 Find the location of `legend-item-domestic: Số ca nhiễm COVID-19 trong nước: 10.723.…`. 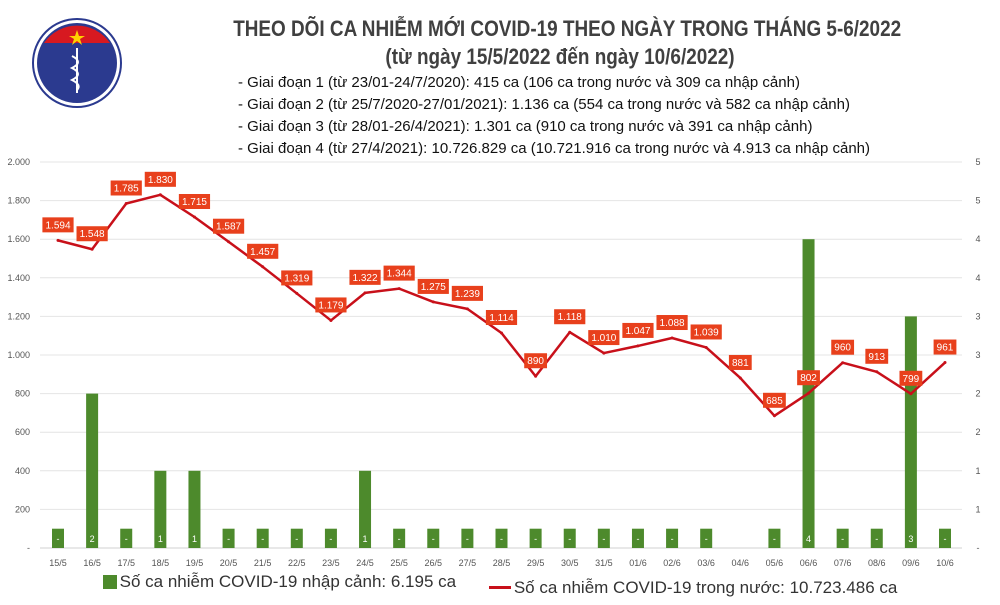

legend-item-domestic: Số ca nhiễm COVID-19 trong nước: 10.723.… is located at coordinates (692, 588).